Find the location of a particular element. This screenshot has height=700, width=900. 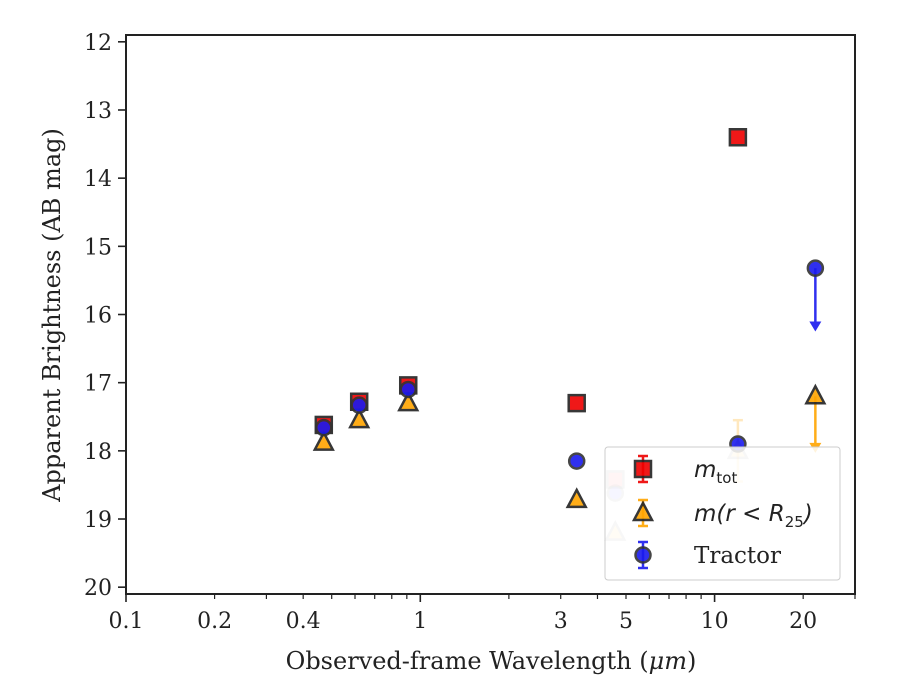

legend-label: Tractor is located at coordinates (737, 556).